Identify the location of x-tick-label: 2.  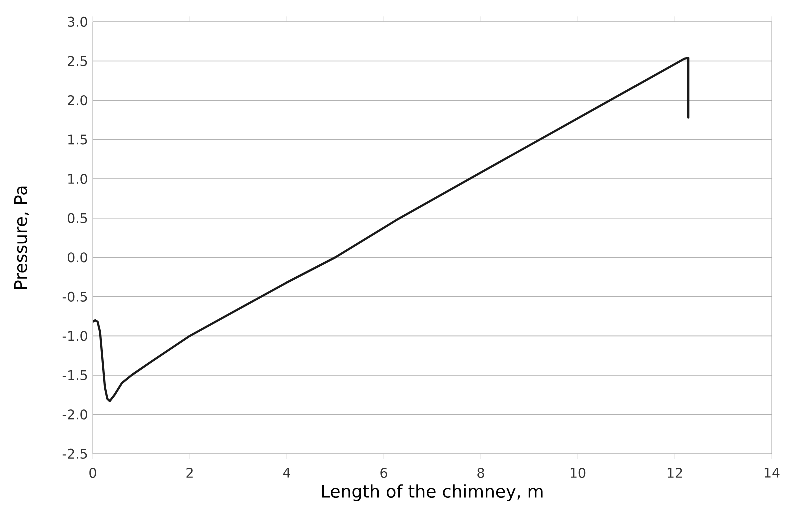
(189, 473).